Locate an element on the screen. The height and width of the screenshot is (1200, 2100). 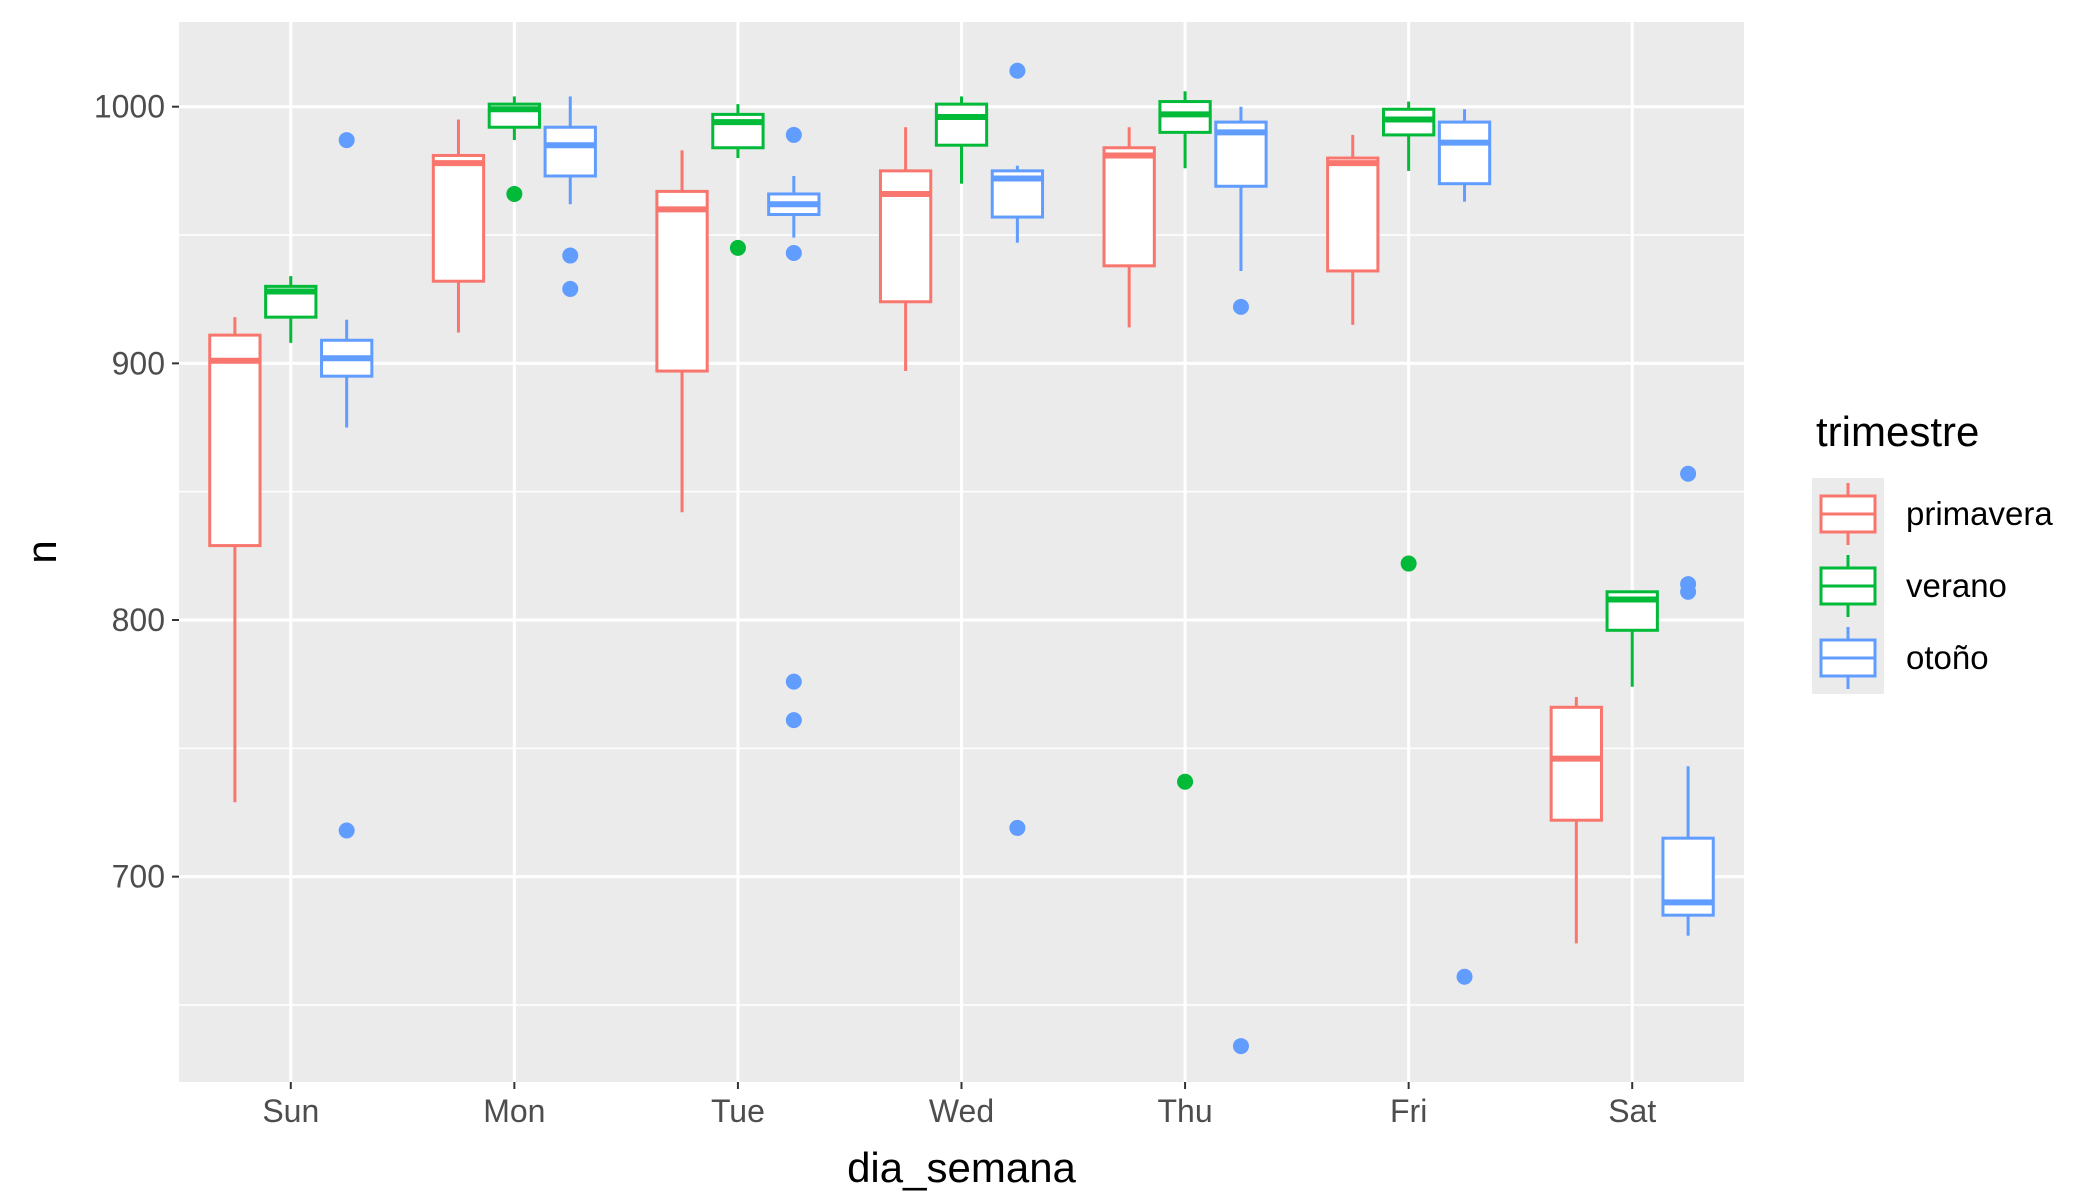
box-primavera-Sat is located at coordinates (1576, 820).